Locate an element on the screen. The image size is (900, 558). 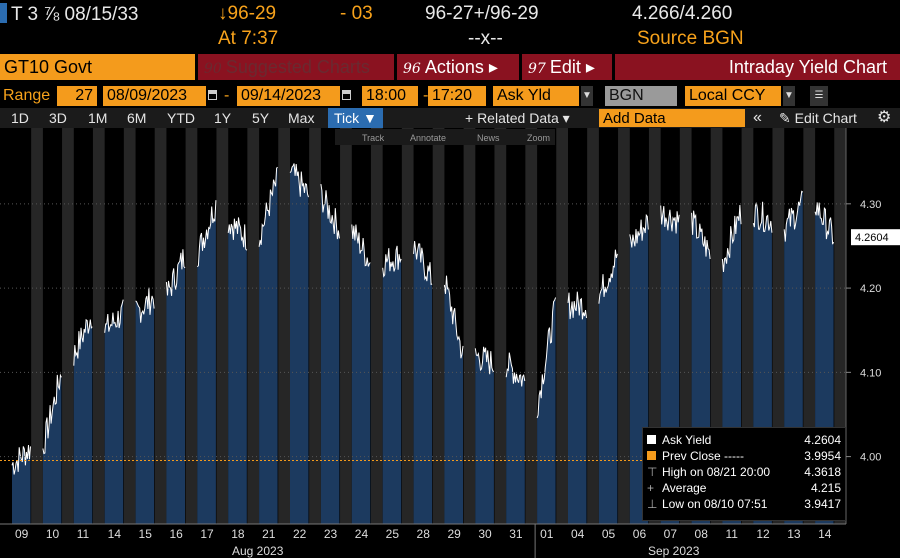
period-max: Max is located at coordinates (301, 118).